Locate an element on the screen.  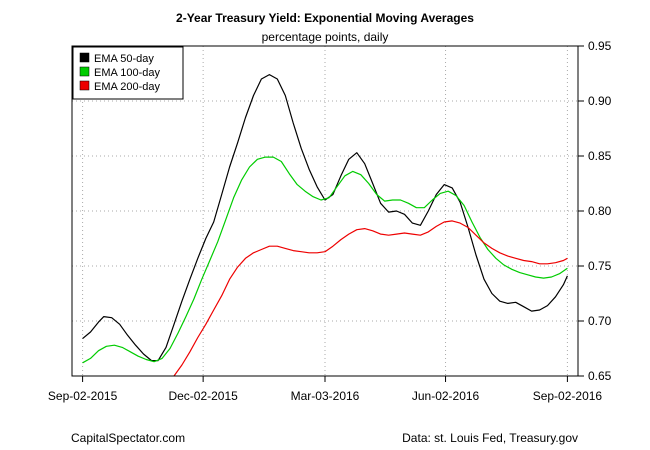
legend-box is located at coordinates (128, 73).